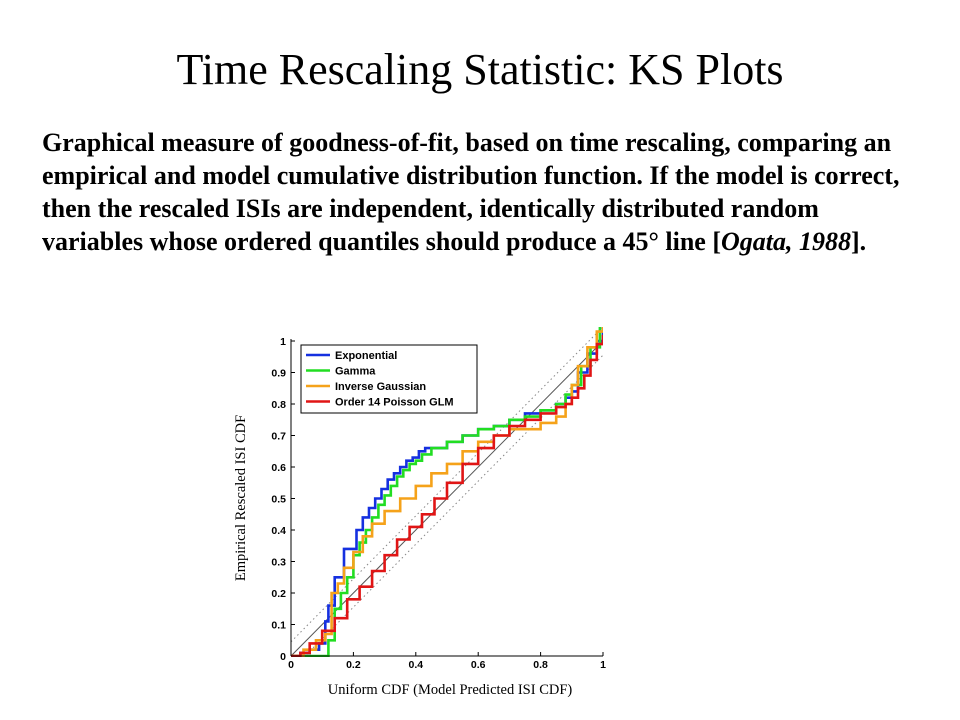  What do you see at coordinates (278, 500) in the screenshot?
I see `y-tick-label: 0.5` at bounding box center [278, 500].